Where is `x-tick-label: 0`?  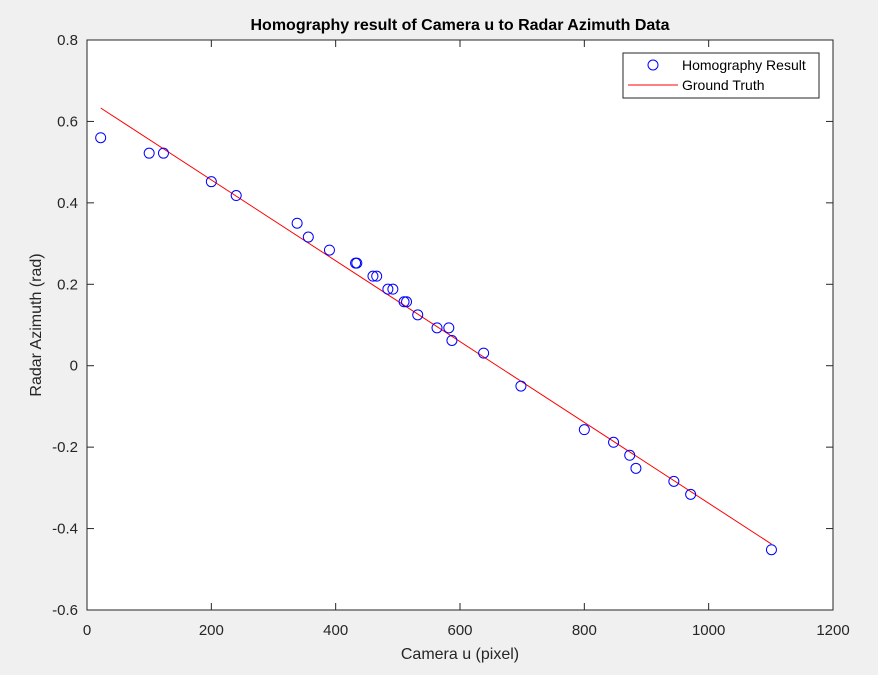
x-tick-label: 0 is located at coordinates (87, 630).